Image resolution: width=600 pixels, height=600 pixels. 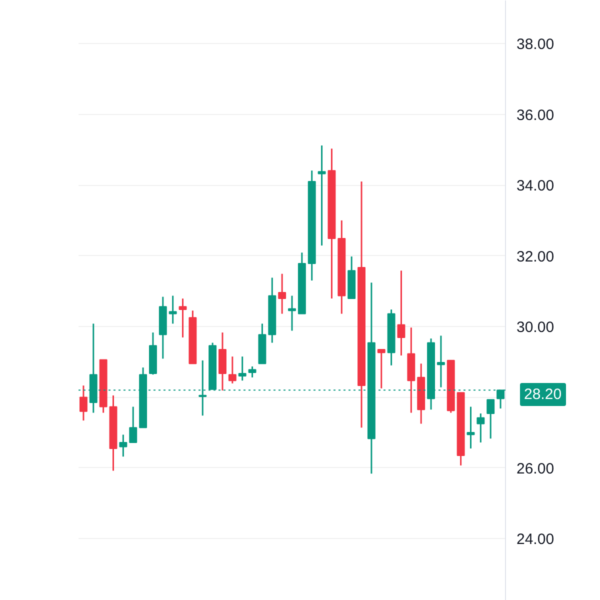 I want to click on y-tick-label: 30.00, so click(x=535, y=327).